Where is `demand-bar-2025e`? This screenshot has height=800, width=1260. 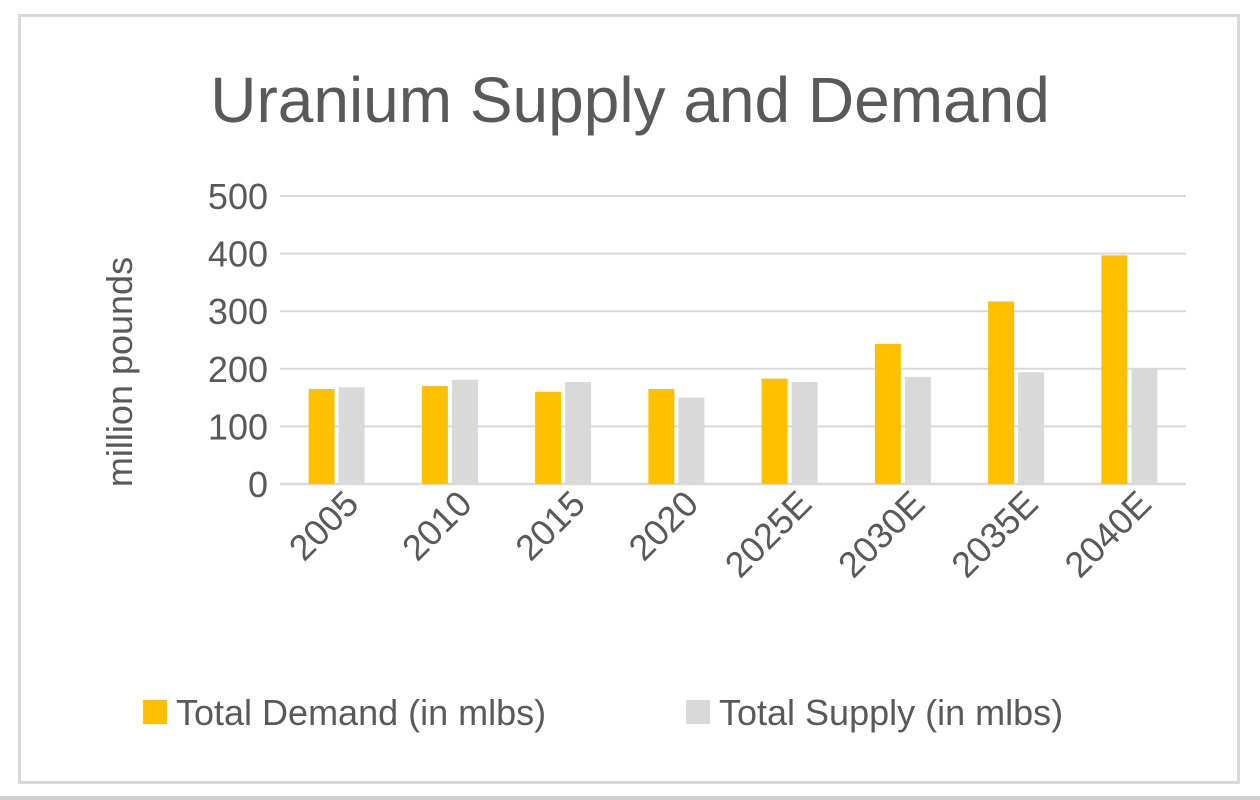
demand-bar-2025e is located at coordinates (774, 431).